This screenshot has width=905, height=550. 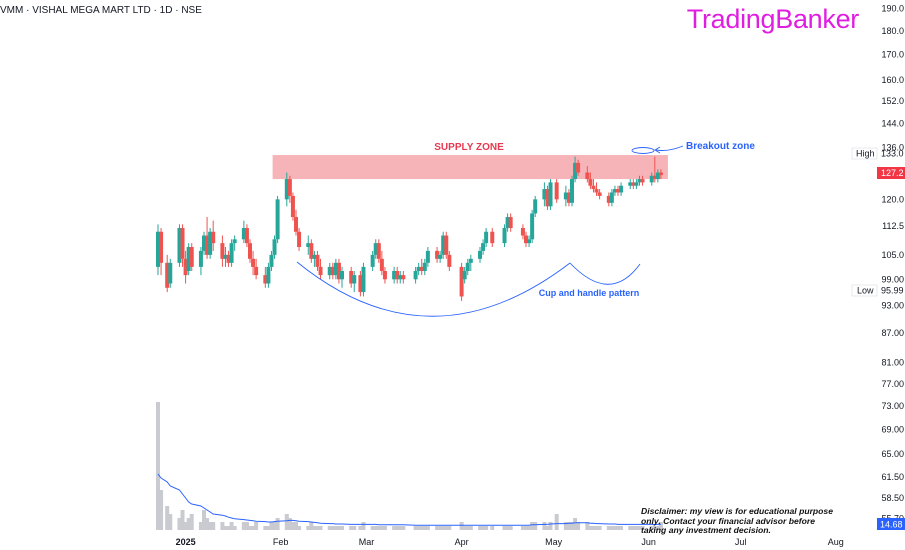 What do you see at coordinates (510, 542) in the screenshot?
I see `time-axis: 2025 Feb Mar Apr May Jun Jul Aug` at bounding box center [510, 542].